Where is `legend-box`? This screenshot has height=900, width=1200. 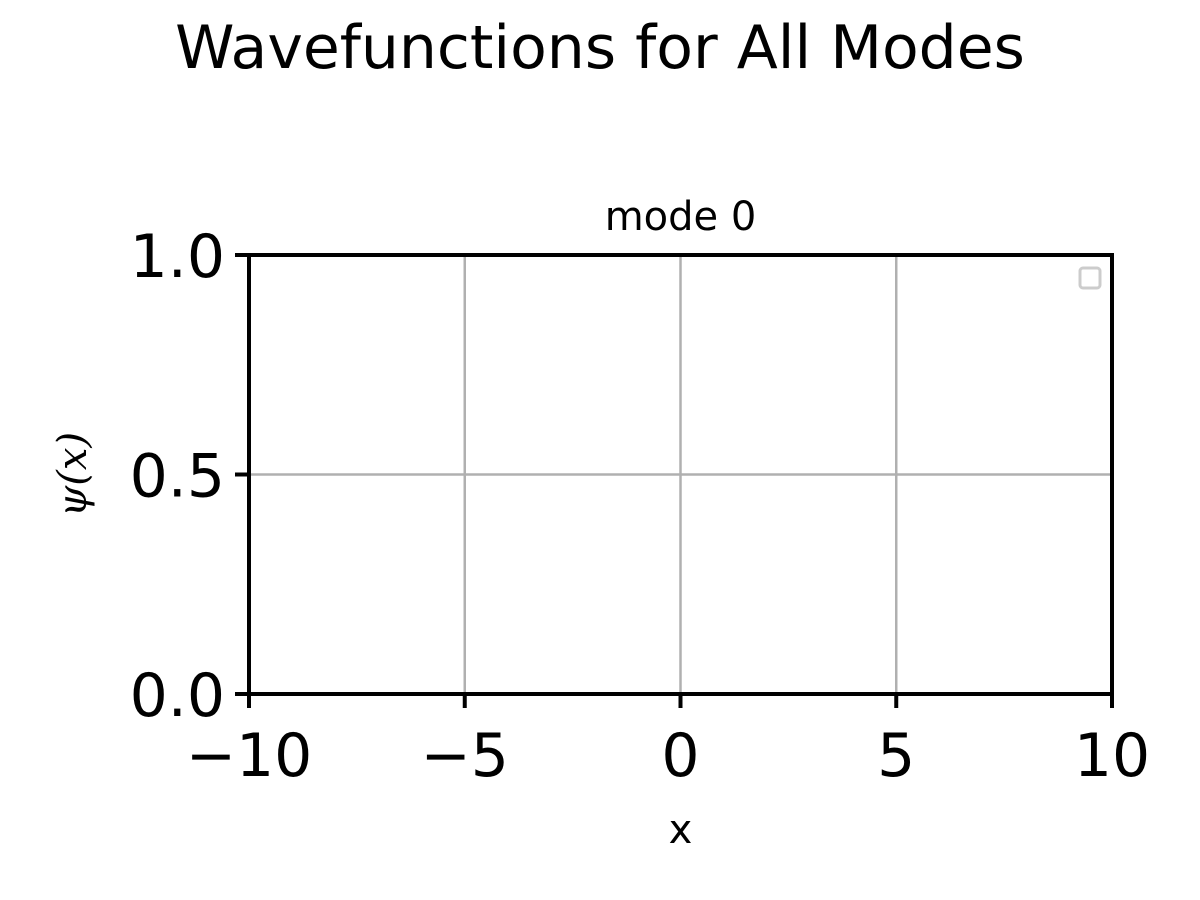 legend-box is located at coordinates (1090, 278).